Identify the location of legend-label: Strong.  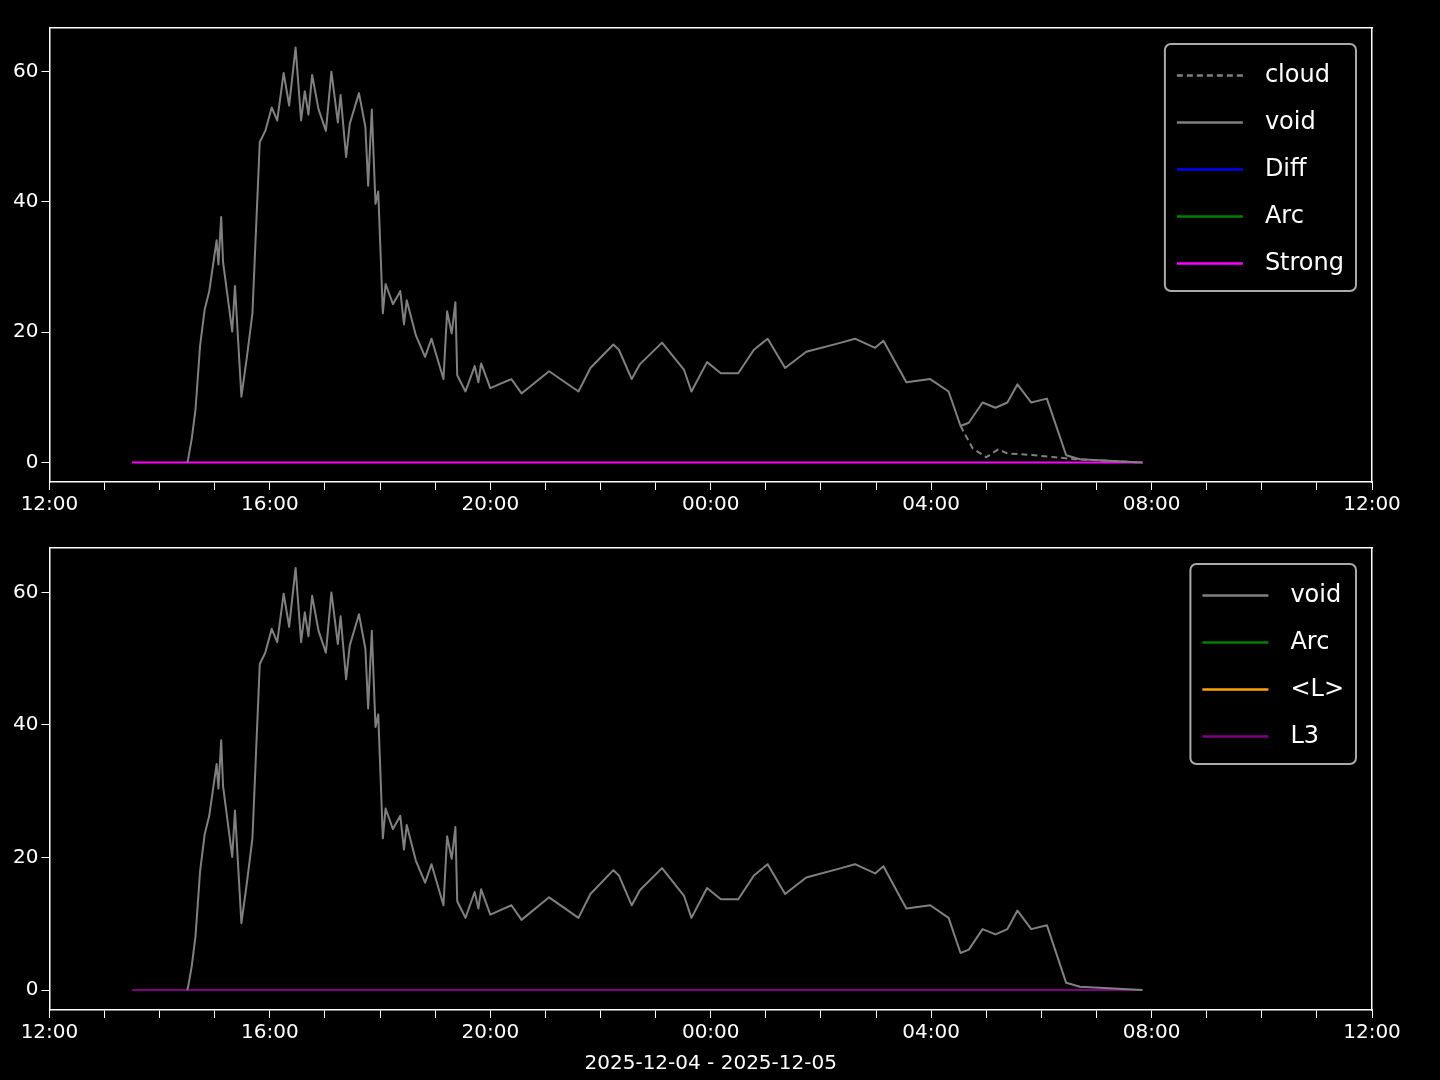
(1304, 261).